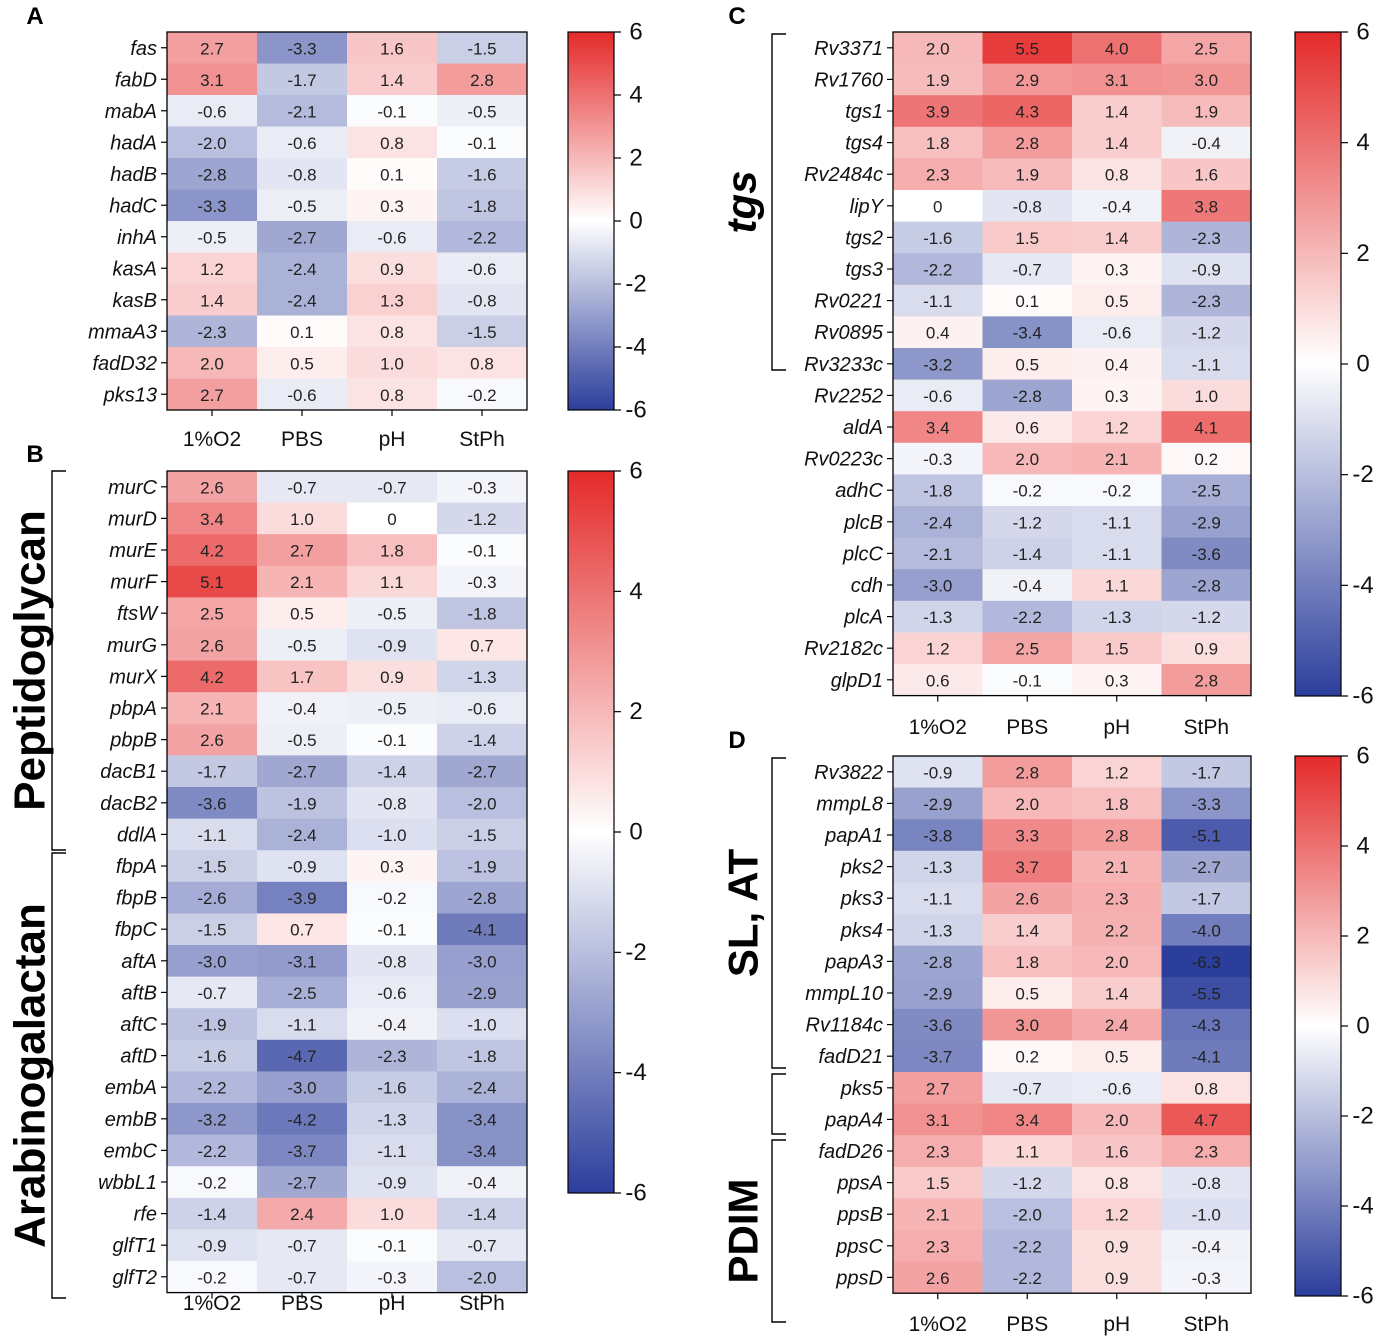 This screenshot has height=1337, width=1381. I want to click on row-label: dacB2, so click(128, 804).